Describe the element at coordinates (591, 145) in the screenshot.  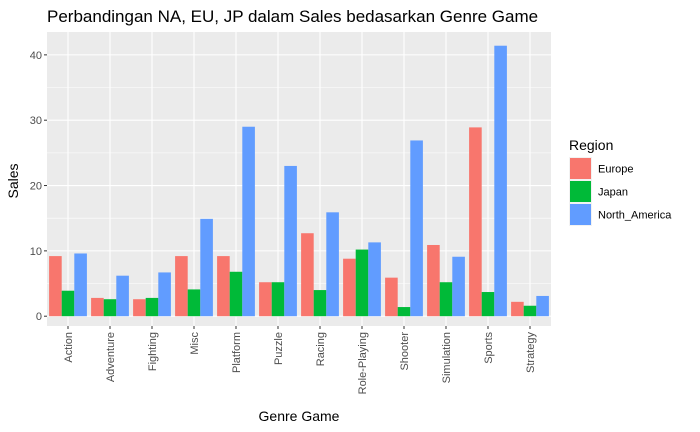
I see `legend-title: Region` at that location.